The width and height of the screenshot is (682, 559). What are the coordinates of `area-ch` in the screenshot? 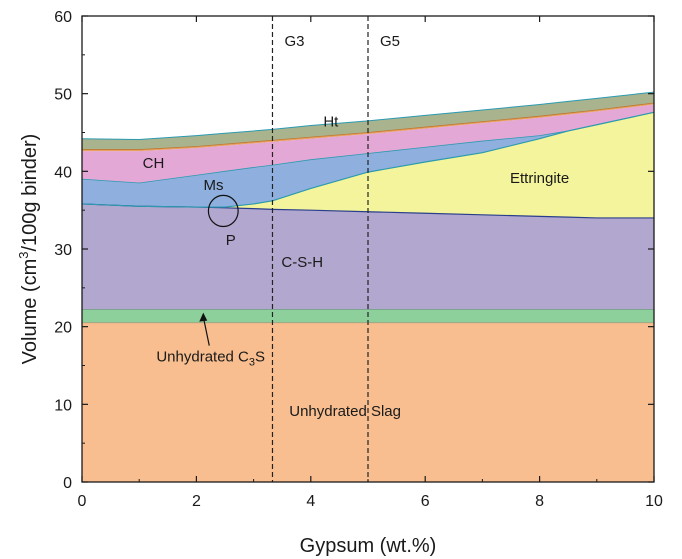 It's located at (368, 143).